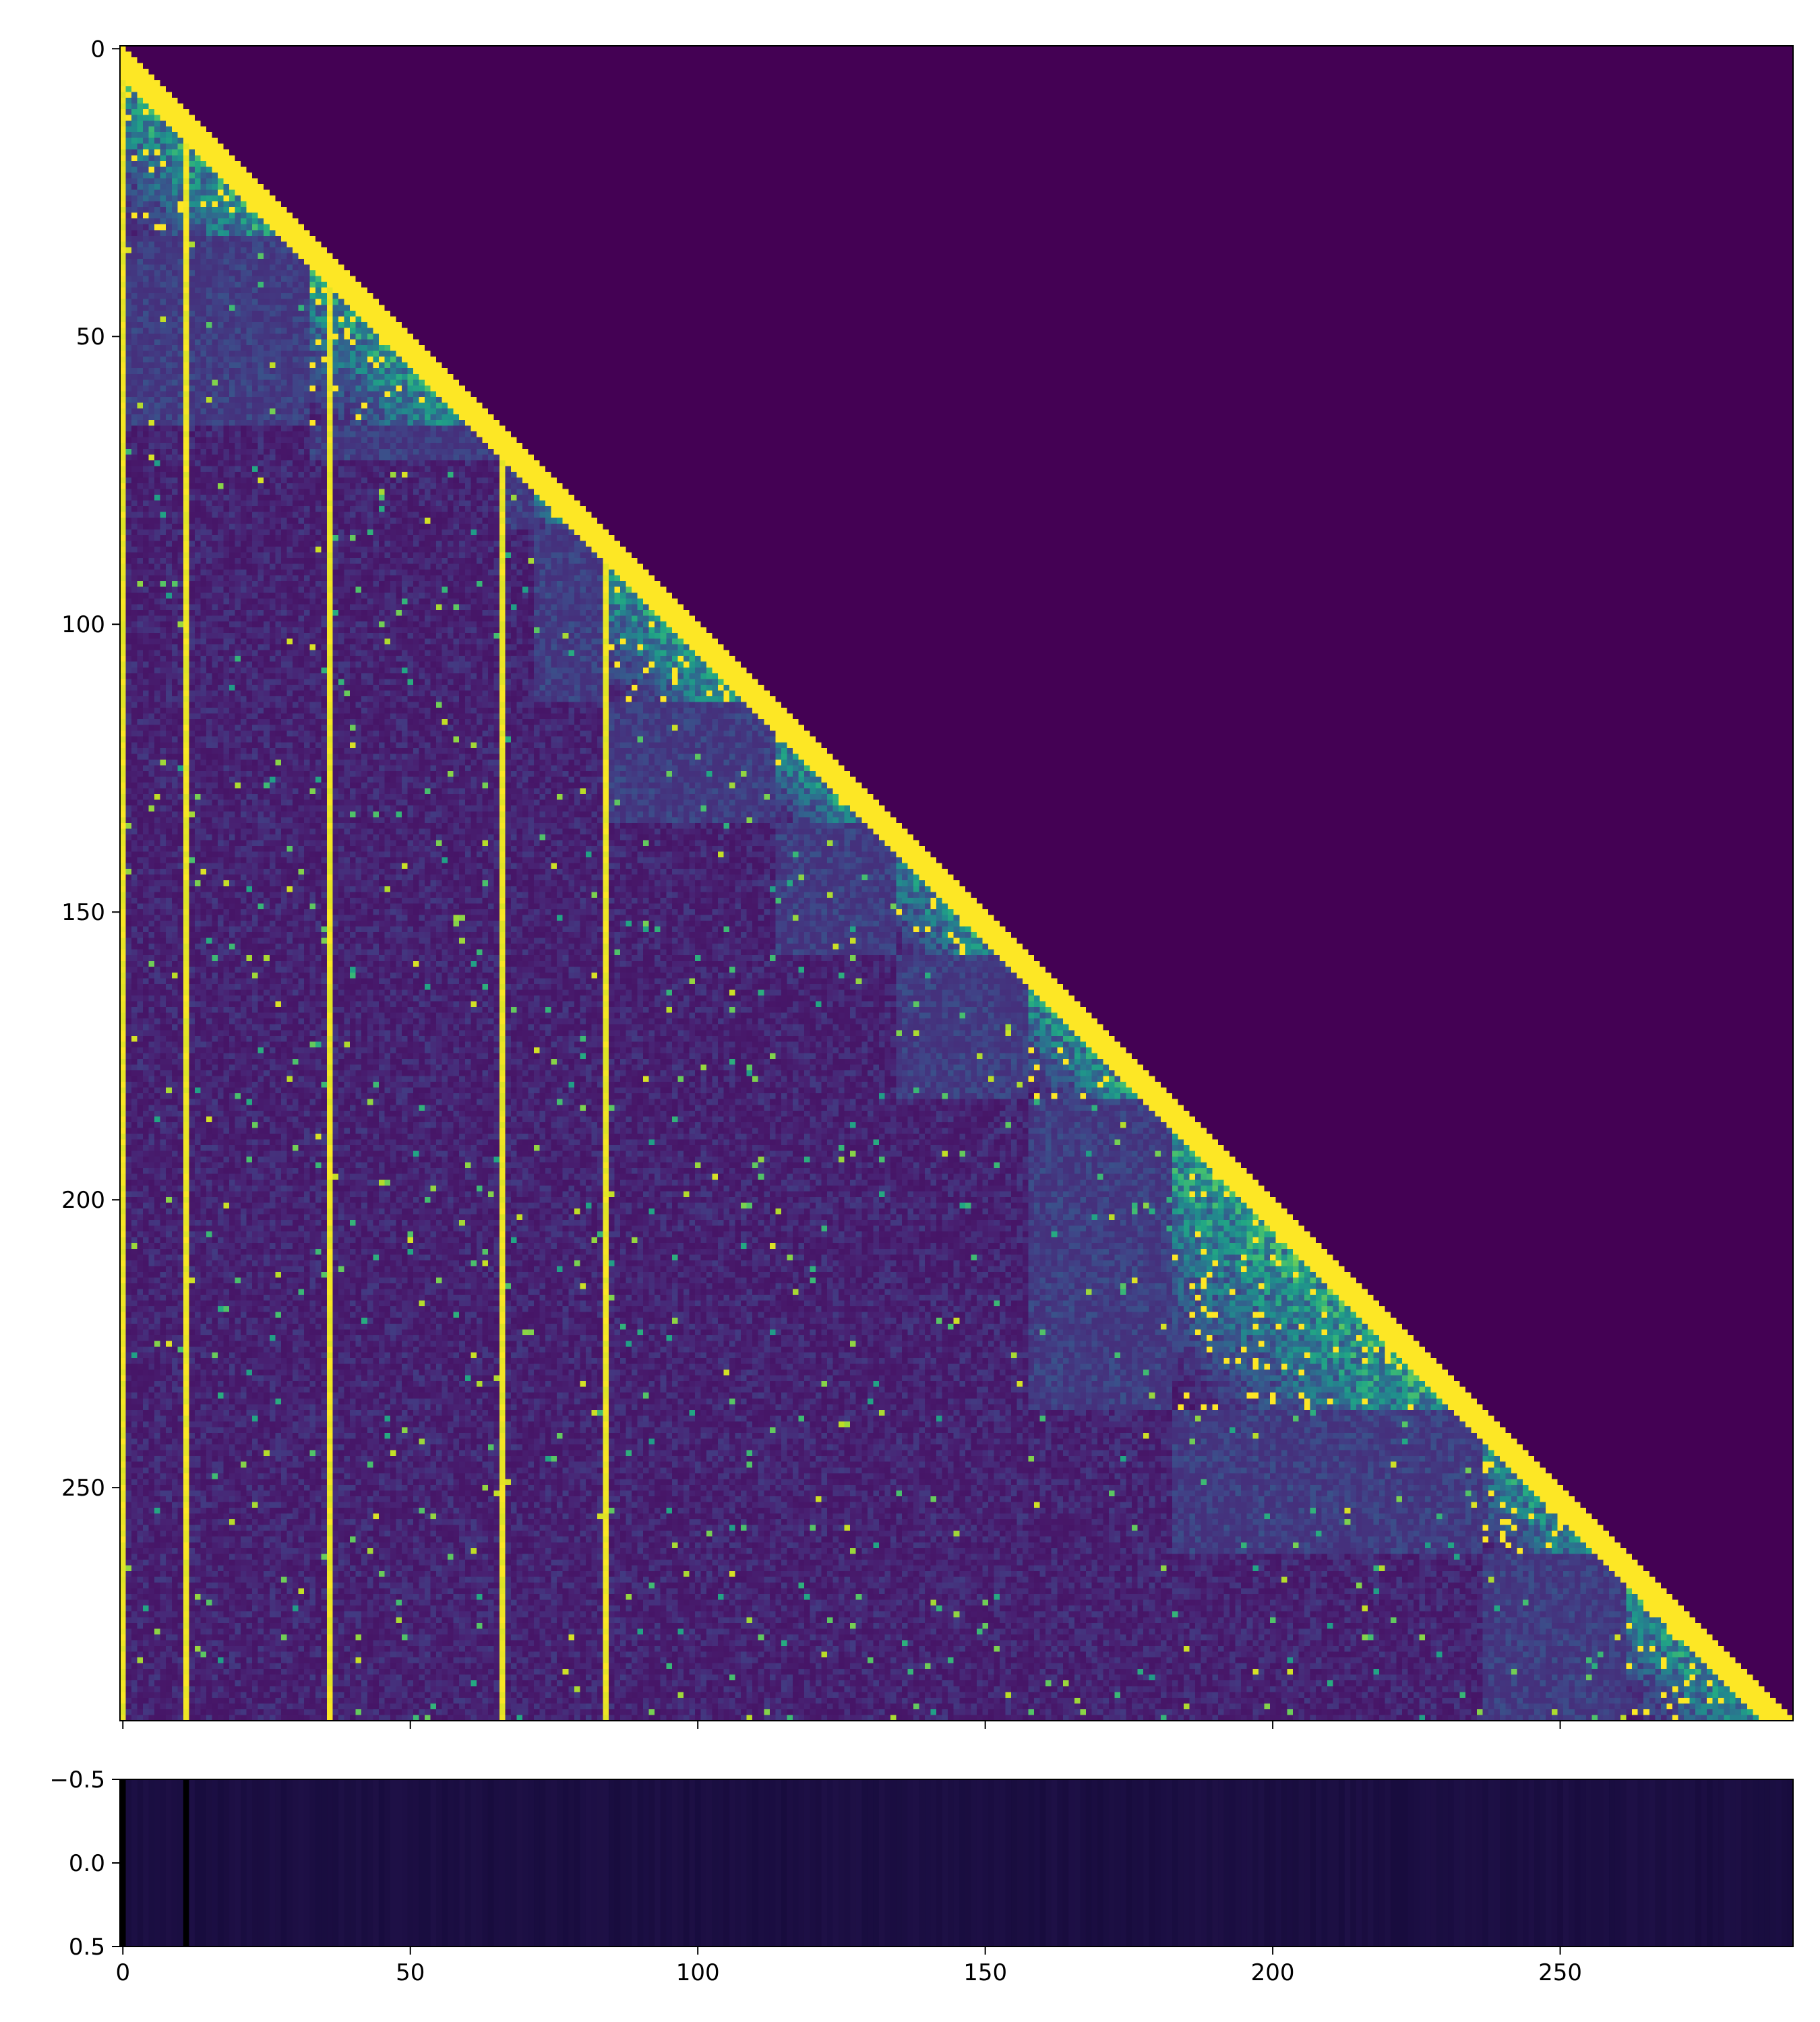 The image size is (1820, 2022). I want to click on x-tick-label: 0, so click(122, 1972).